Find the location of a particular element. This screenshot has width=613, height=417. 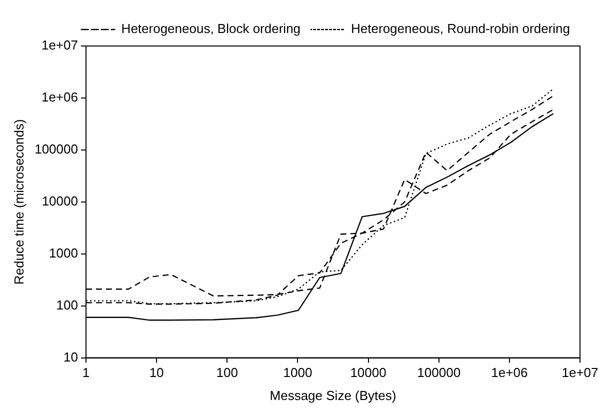

x-tick-label: 1e+06 is located at coordinates (509, 372).